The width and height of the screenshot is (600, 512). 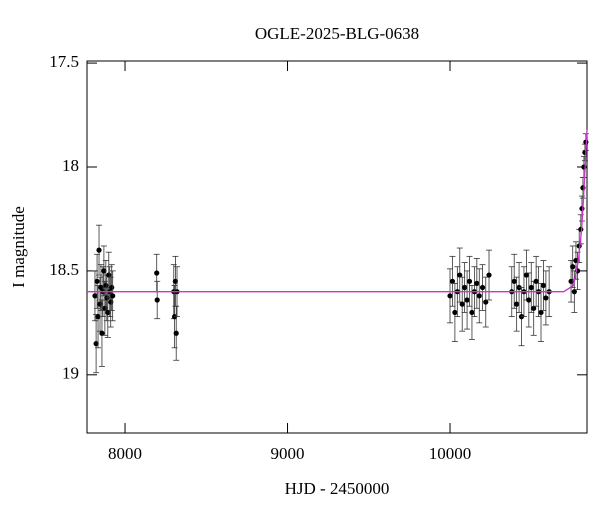 I want to click on y-tick-label: 19, so click(x=70, y=373).